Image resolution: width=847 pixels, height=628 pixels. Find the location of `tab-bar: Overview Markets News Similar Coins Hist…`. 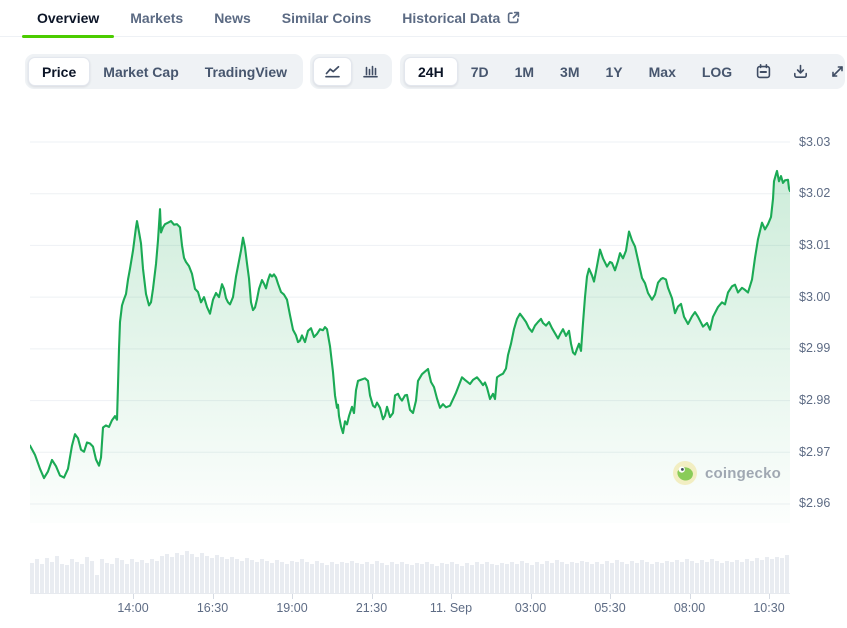

tab-bar: Overview Markets News Similar Coins Hist… is located at coordinates (423, 19).